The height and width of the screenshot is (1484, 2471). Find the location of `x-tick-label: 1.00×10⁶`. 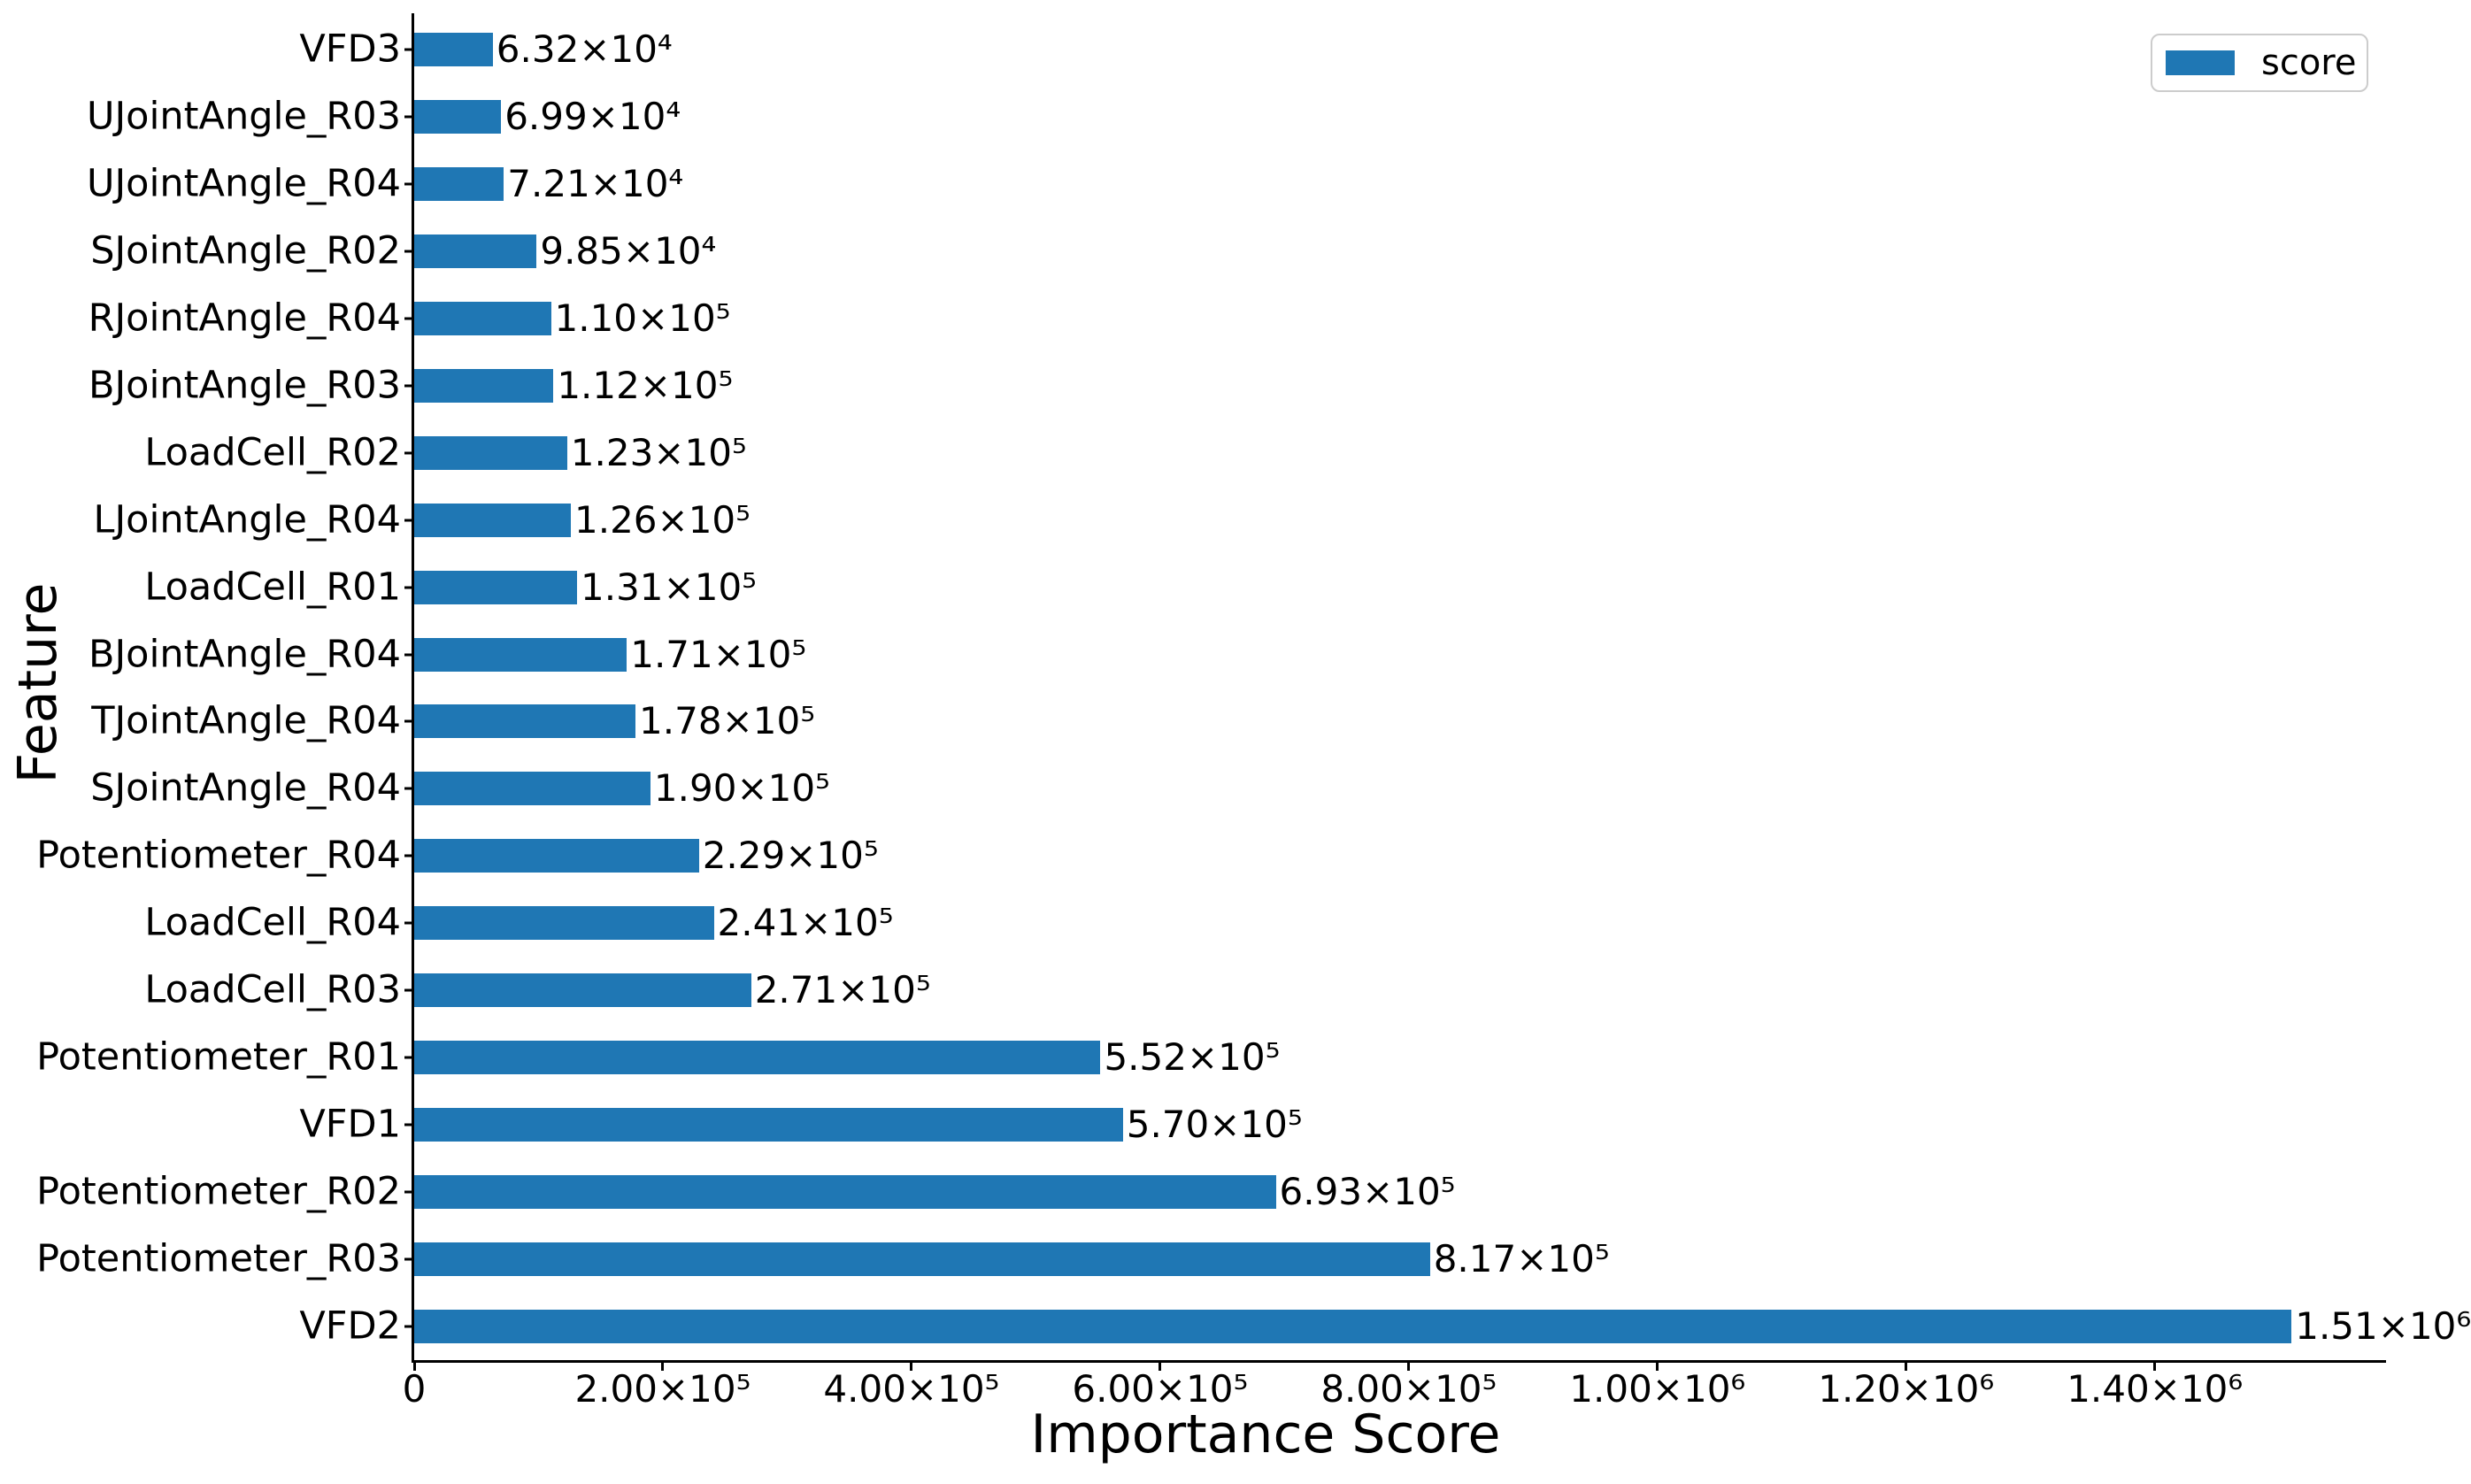

x-tick-label: 1.00×10⁶ is located at coordinates (1657, 1389).